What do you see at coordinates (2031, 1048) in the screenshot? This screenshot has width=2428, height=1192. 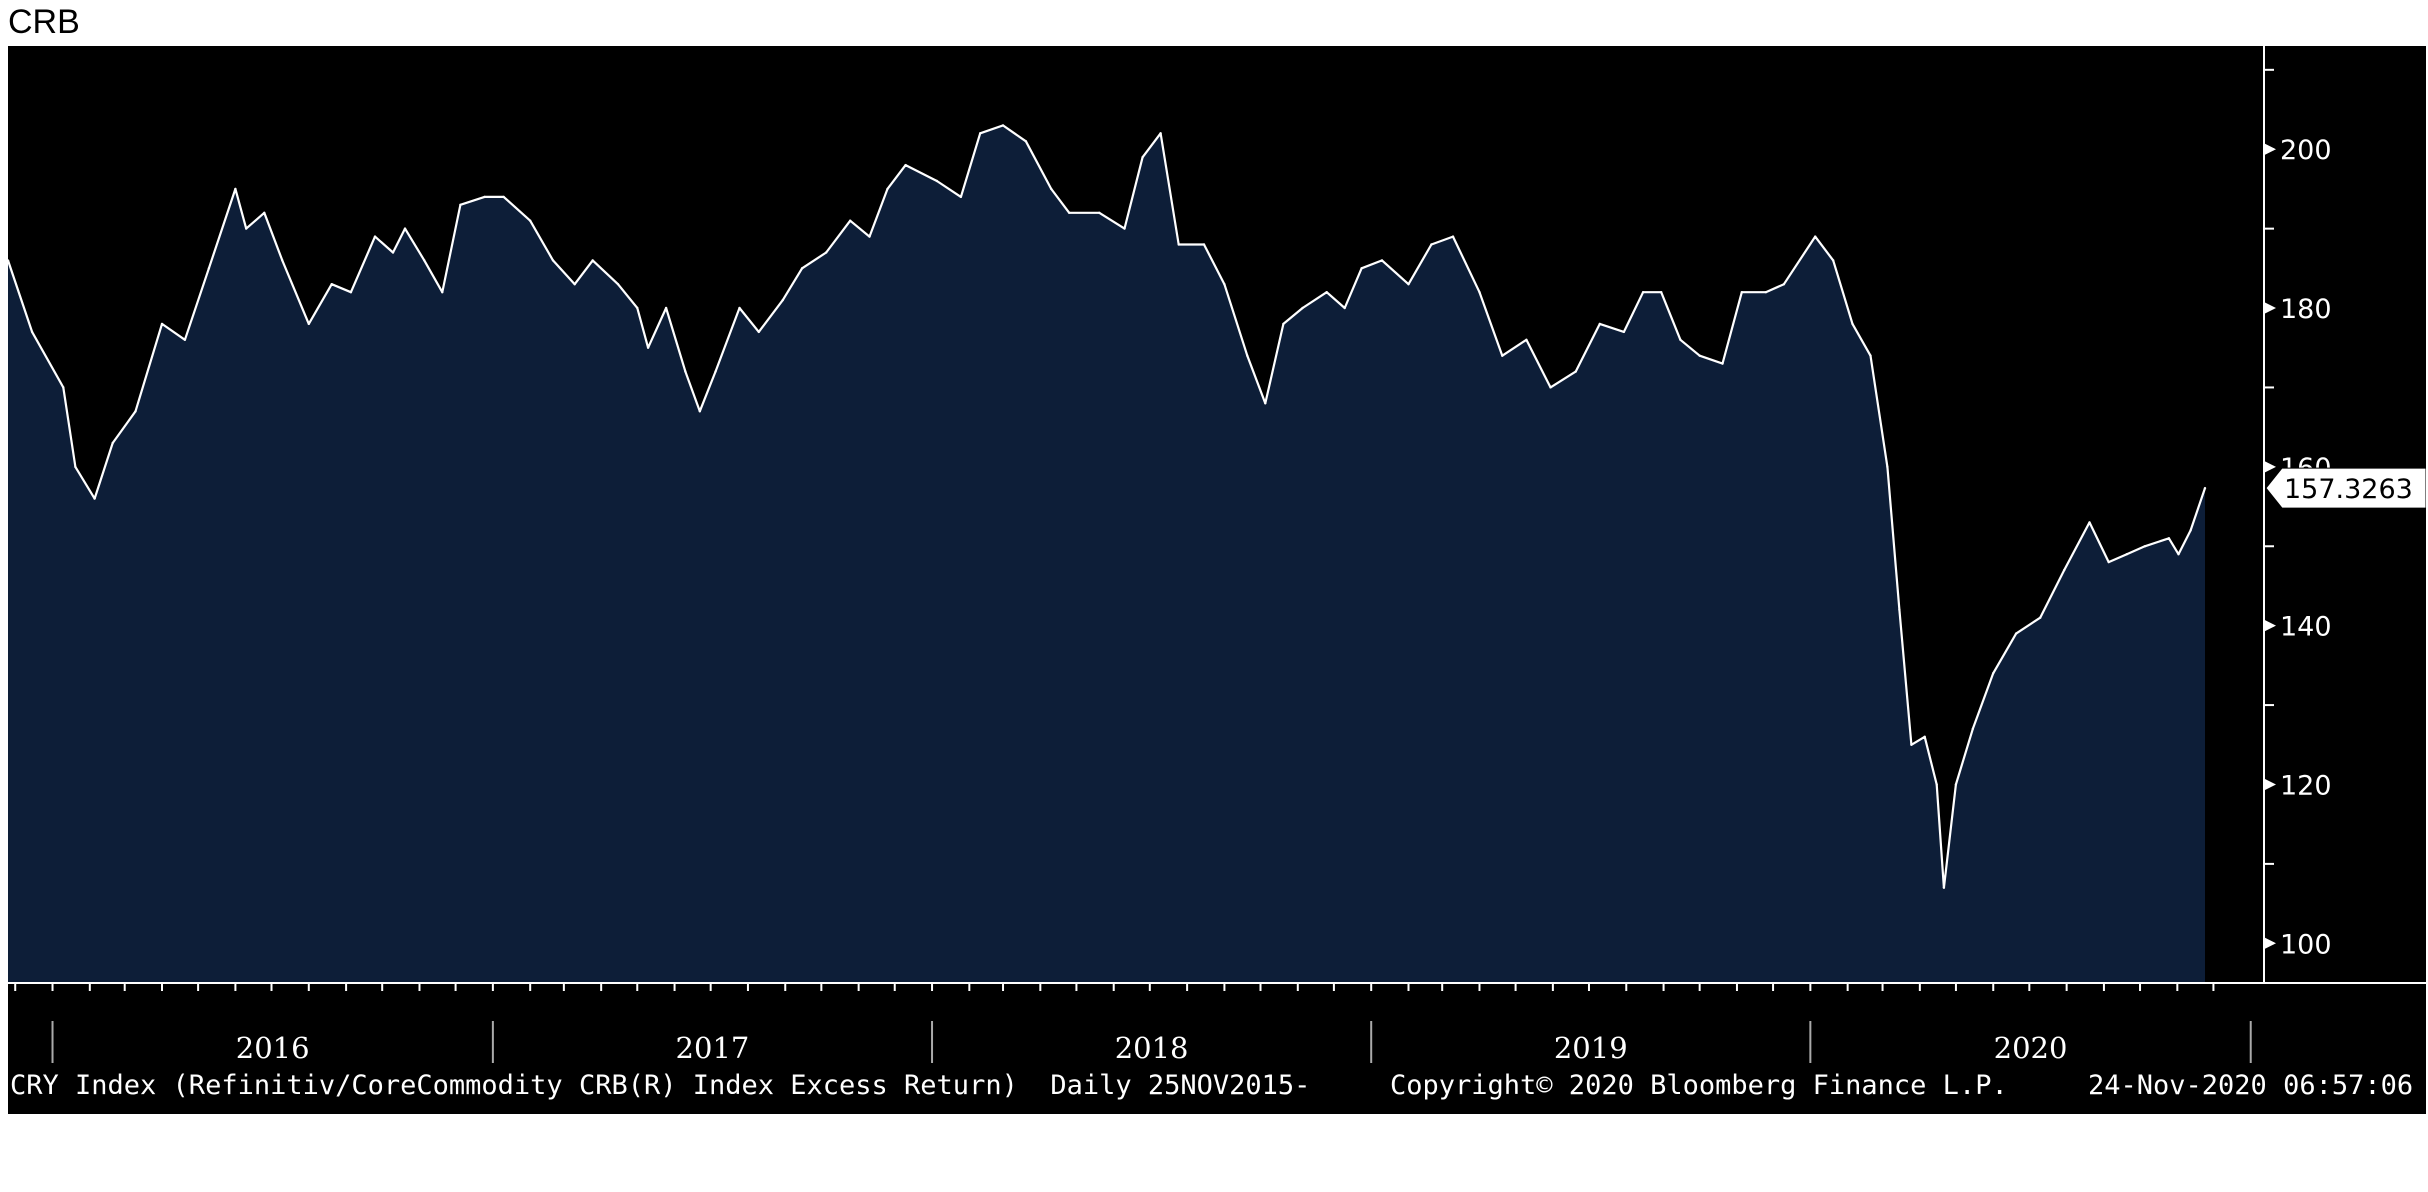 I see `x-tick-label: 2020` at bounding box center [2031, 1048].